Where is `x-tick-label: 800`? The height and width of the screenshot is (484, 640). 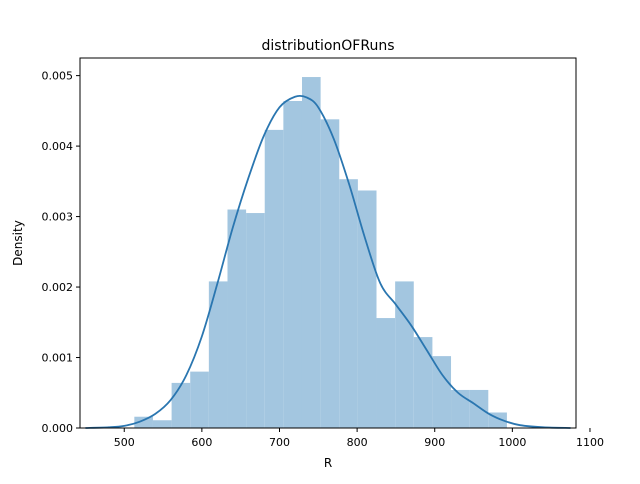
x-tick-label: 800 is located at coordinates (357, 442).